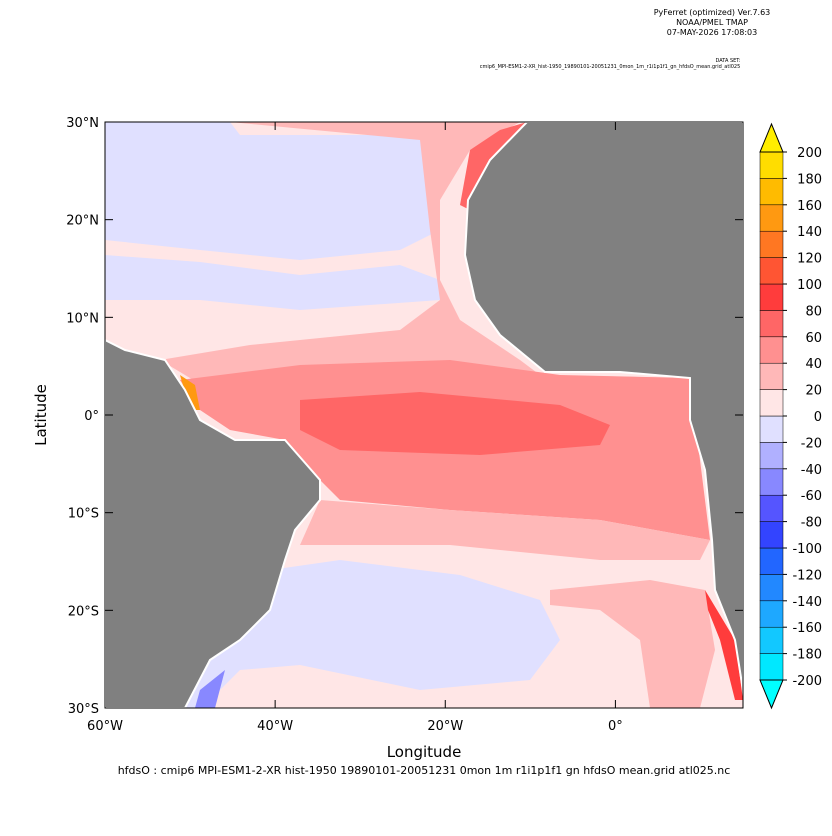 The height and width of the screenshot is (836, 832). Describe the element at coordinates (811, 496) in the screenshot. I see `colorbar-label: -60` at that location.